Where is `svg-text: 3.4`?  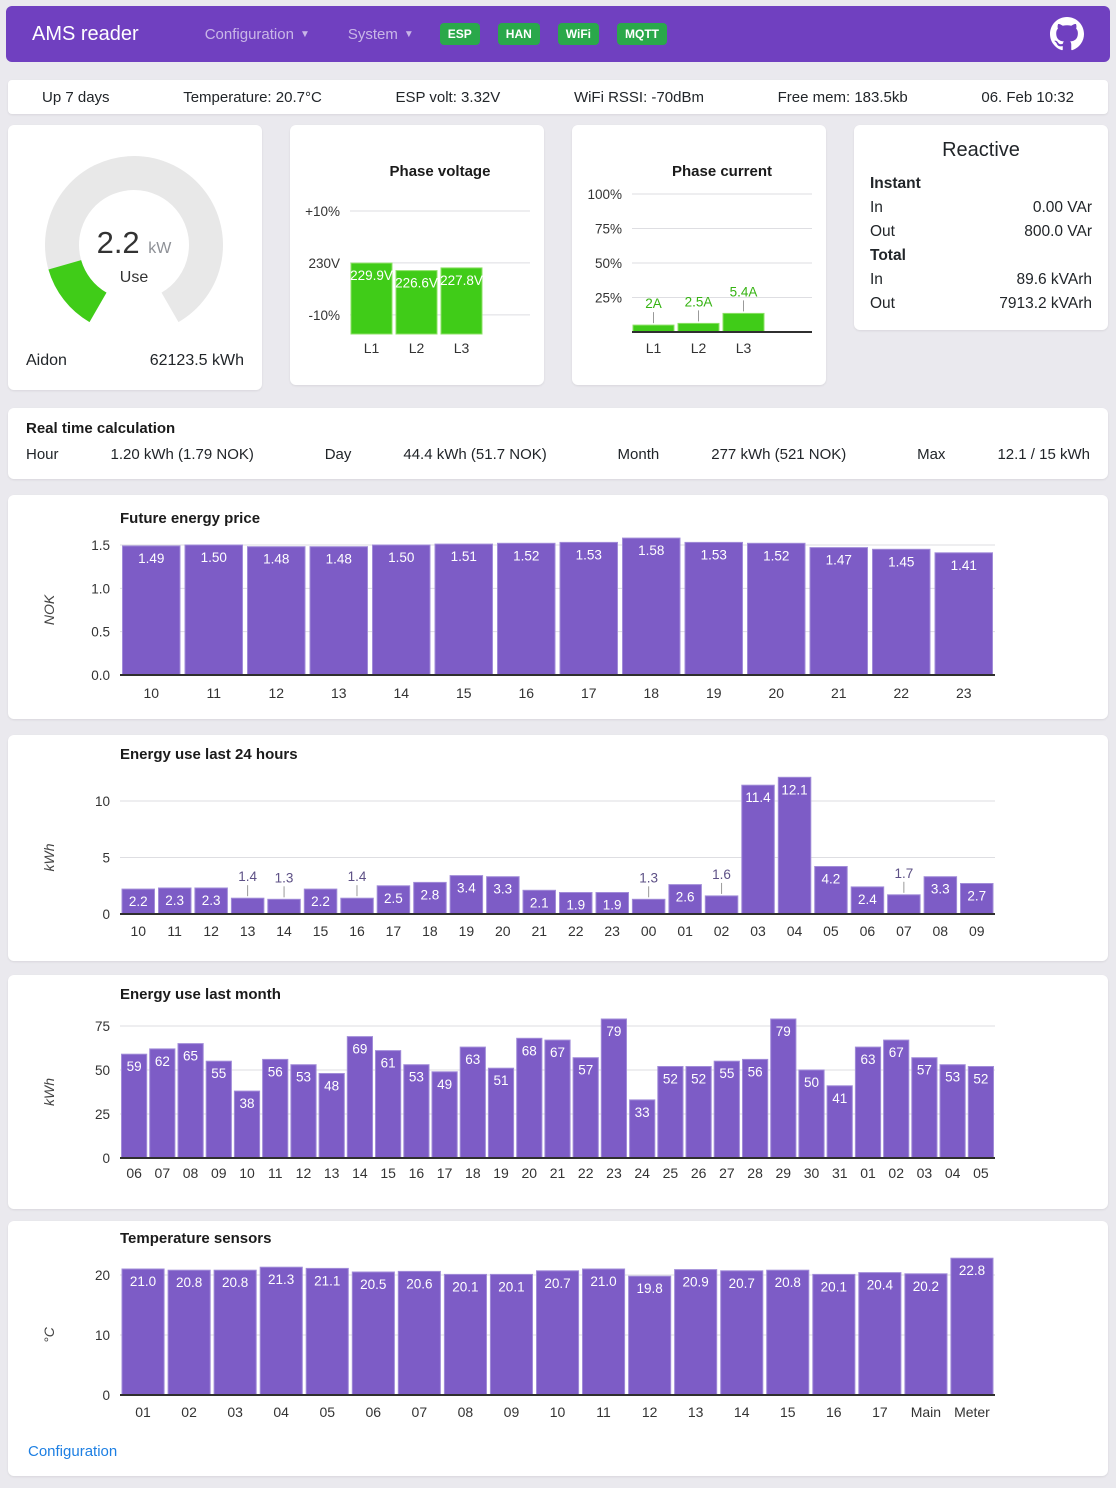 svg-text: 3.4 is located at coordinates (466, 888).